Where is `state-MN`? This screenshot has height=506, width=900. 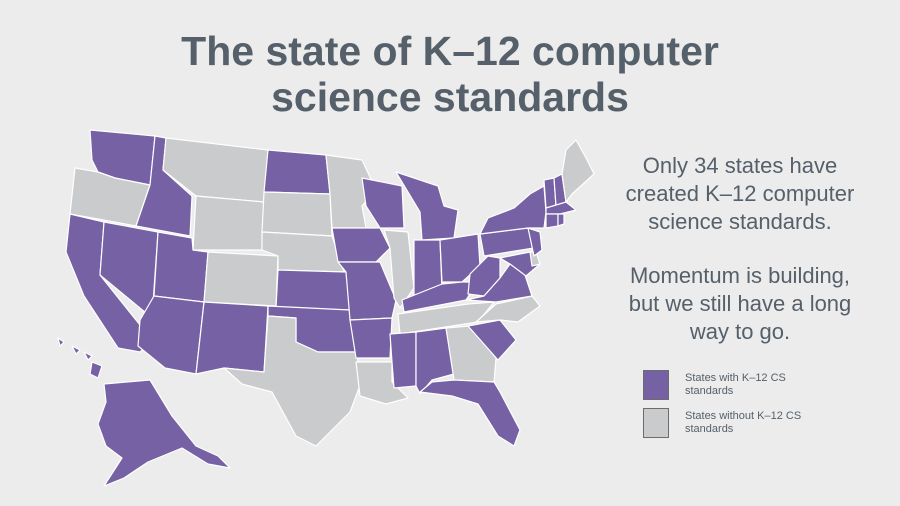 state-MN is located at coordinates (351, 191).